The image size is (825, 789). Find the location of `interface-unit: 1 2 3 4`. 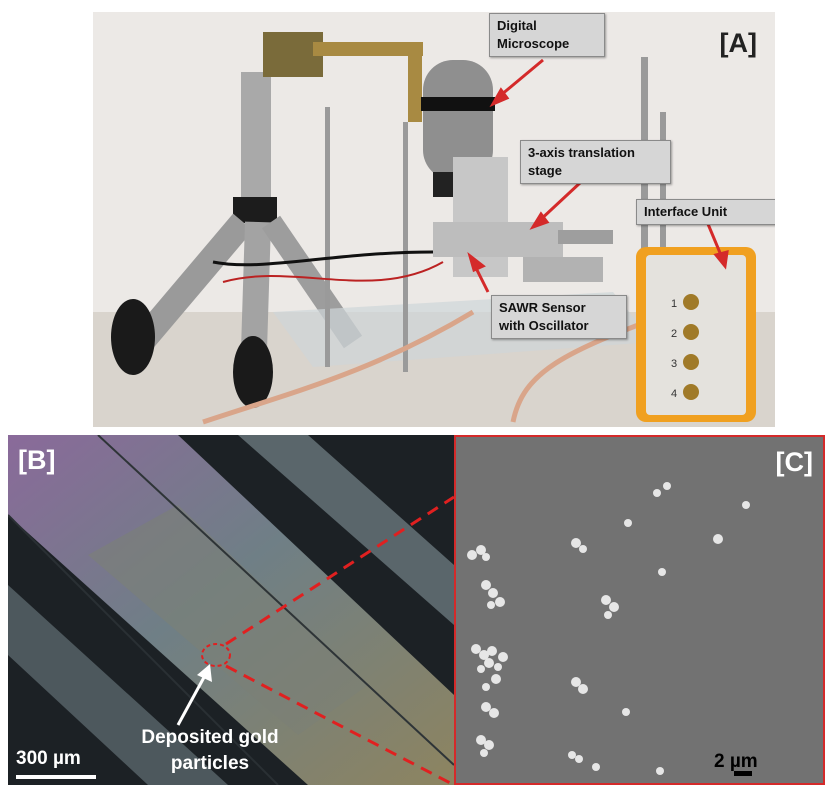

interface-unit: 1 2 3 4 is located at coordinates (696, 334).